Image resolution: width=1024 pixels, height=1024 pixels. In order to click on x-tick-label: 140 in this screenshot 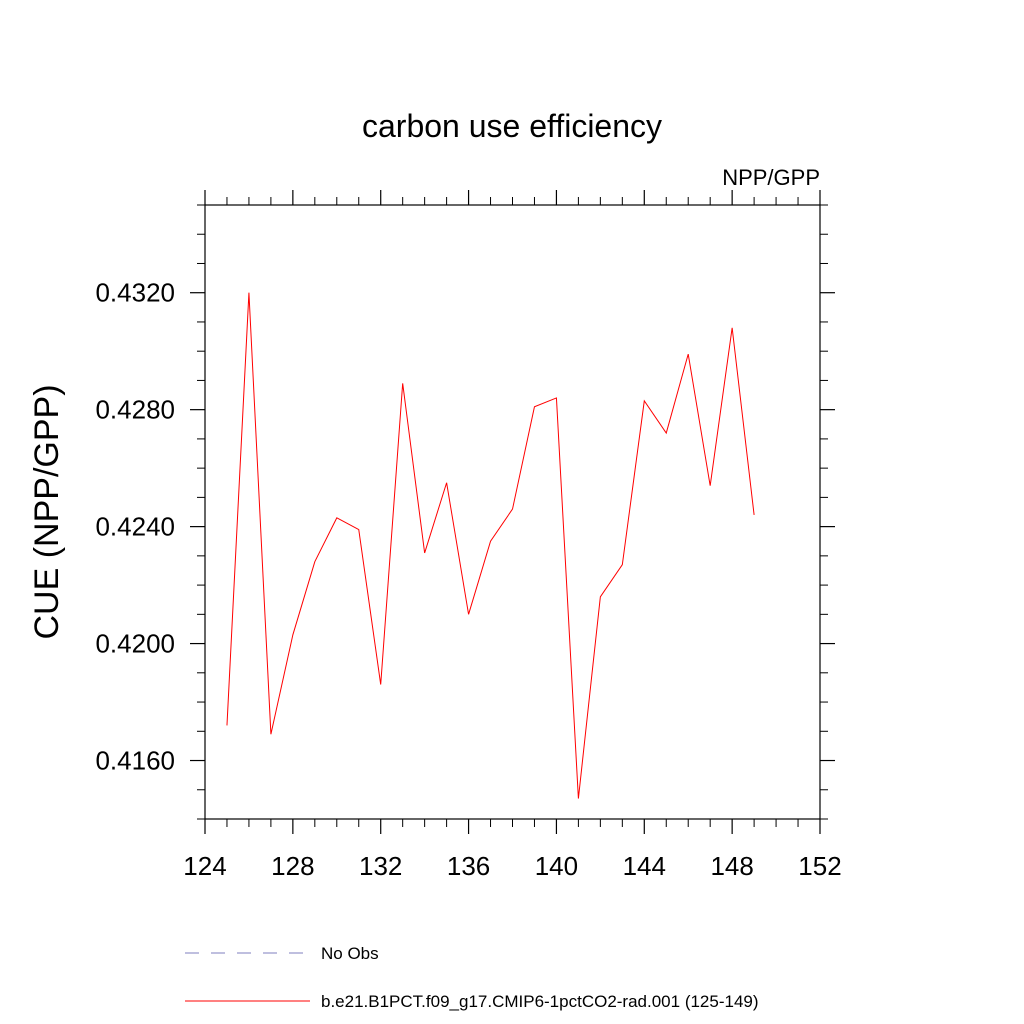, I will do `click(556, 866)`.